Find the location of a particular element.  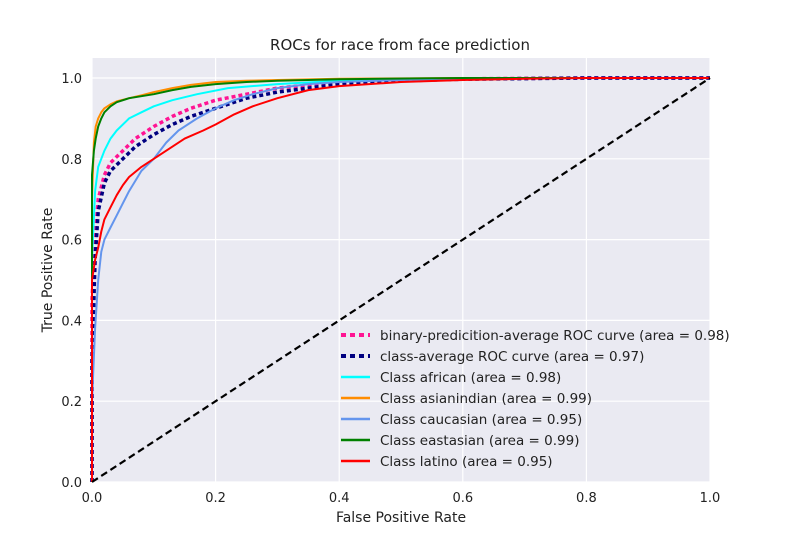

y-tick-label: 0.8 is located at coordinates (71, 160).